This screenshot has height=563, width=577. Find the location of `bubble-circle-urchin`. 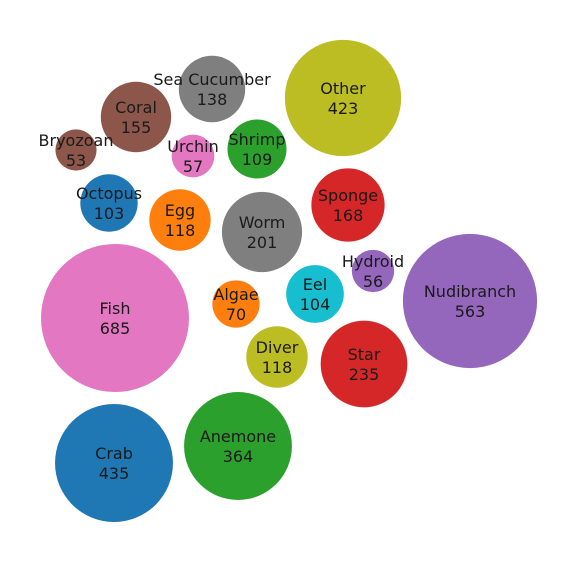

bubble-circle-urchin is located at coordinates (193, 156).